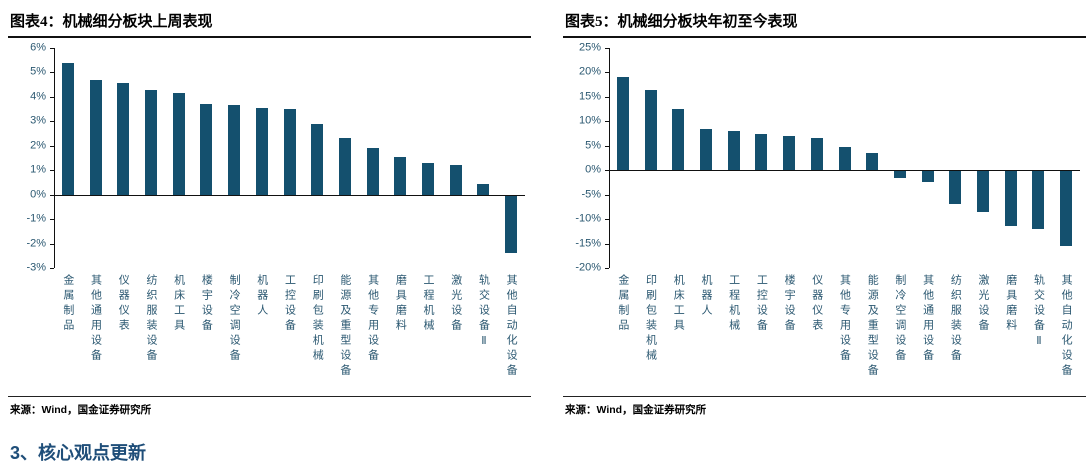  I want to click on y-axis-tick-label: -5%, so click(591, 194).